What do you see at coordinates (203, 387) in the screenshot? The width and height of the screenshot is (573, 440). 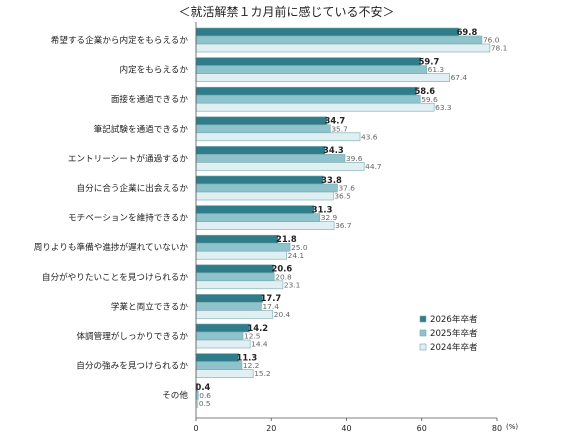 I see `data-label: 0.4` at bounding box center [203, 387].